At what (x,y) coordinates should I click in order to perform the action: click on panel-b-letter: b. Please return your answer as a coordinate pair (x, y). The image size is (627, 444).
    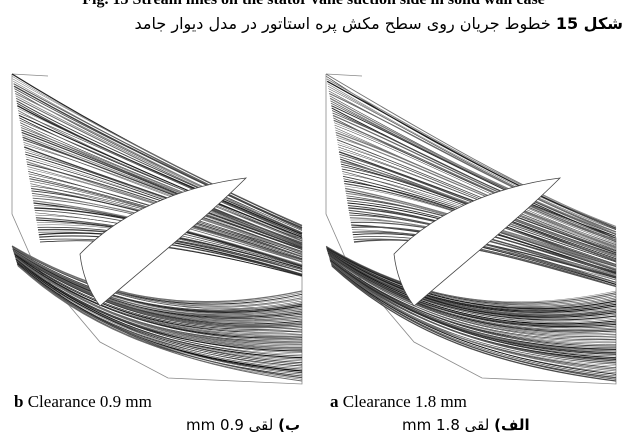
    Looking at the image, I should click on (19, 401).